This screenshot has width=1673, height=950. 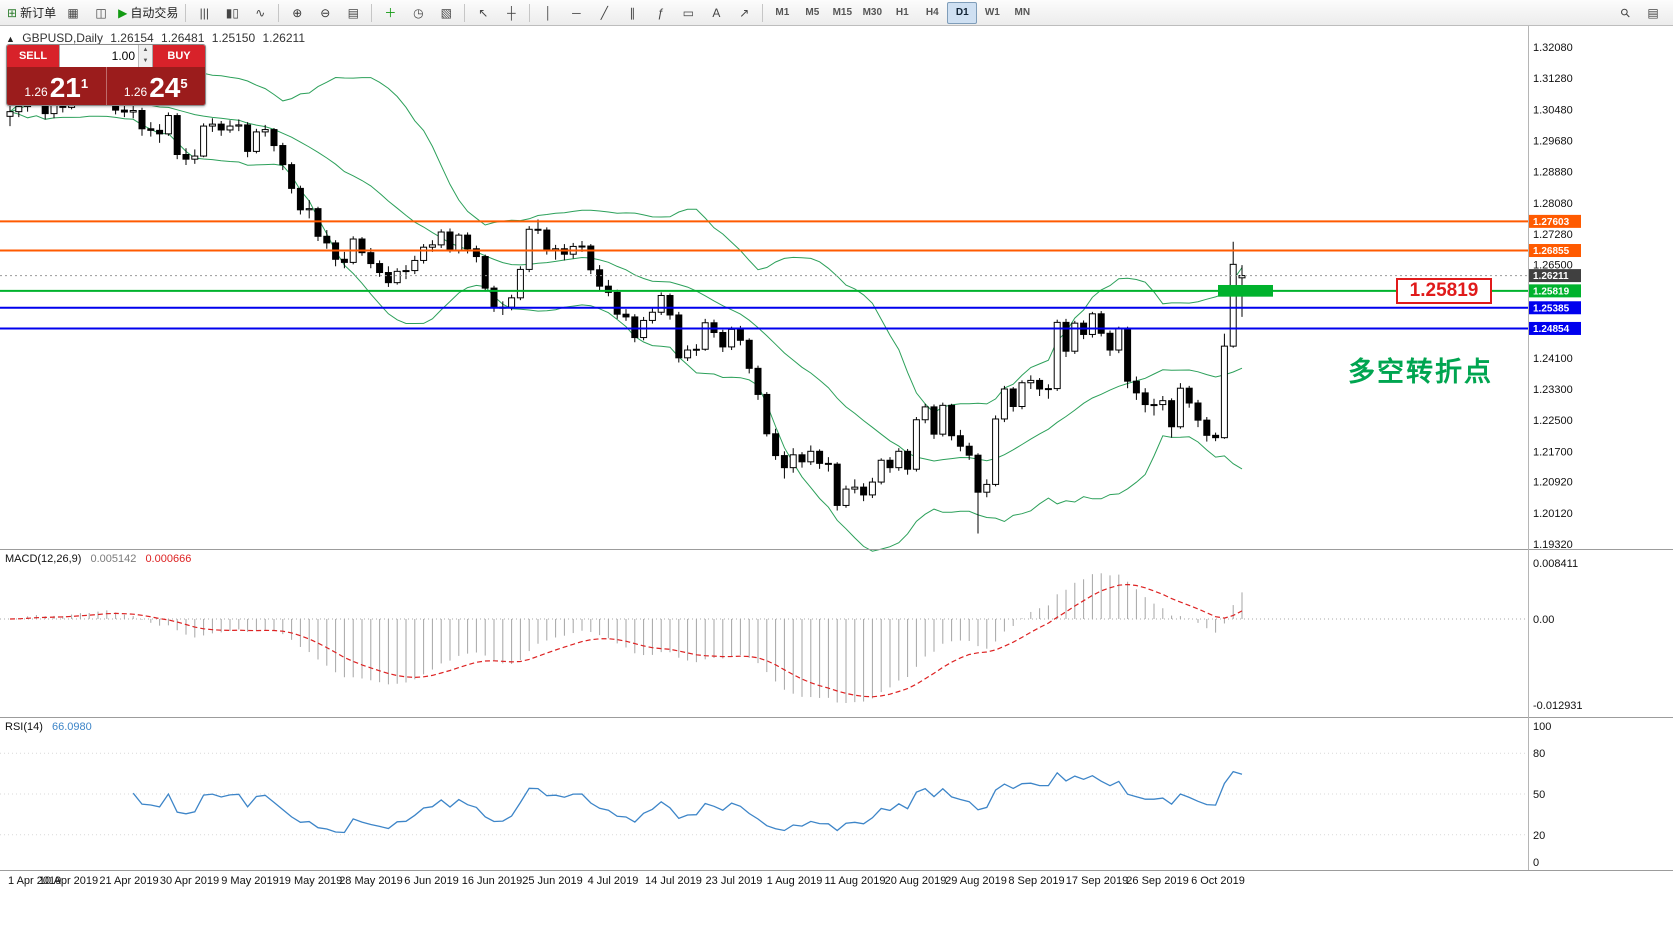 I want to click on timeframe-button-M1: M1, so click(x=782, y=12).